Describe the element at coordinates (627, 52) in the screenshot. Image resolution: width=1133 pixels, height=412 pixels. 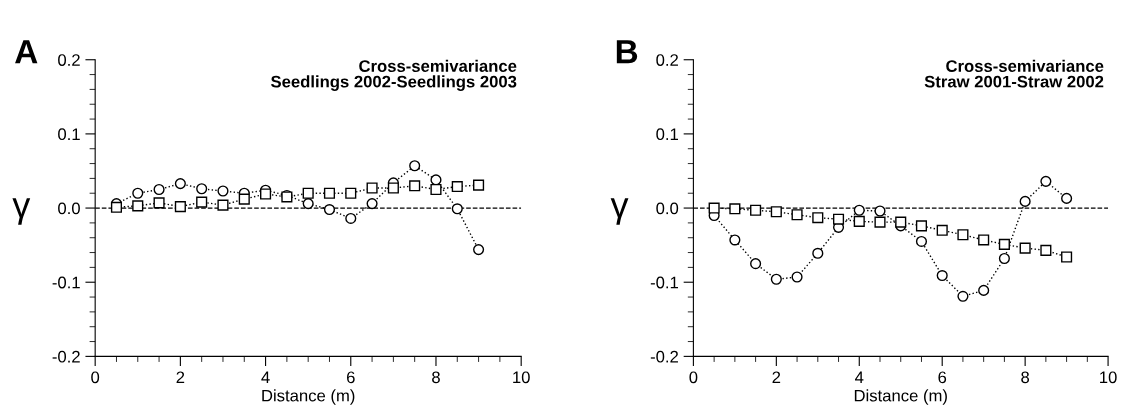
I see `text: B` at that location.